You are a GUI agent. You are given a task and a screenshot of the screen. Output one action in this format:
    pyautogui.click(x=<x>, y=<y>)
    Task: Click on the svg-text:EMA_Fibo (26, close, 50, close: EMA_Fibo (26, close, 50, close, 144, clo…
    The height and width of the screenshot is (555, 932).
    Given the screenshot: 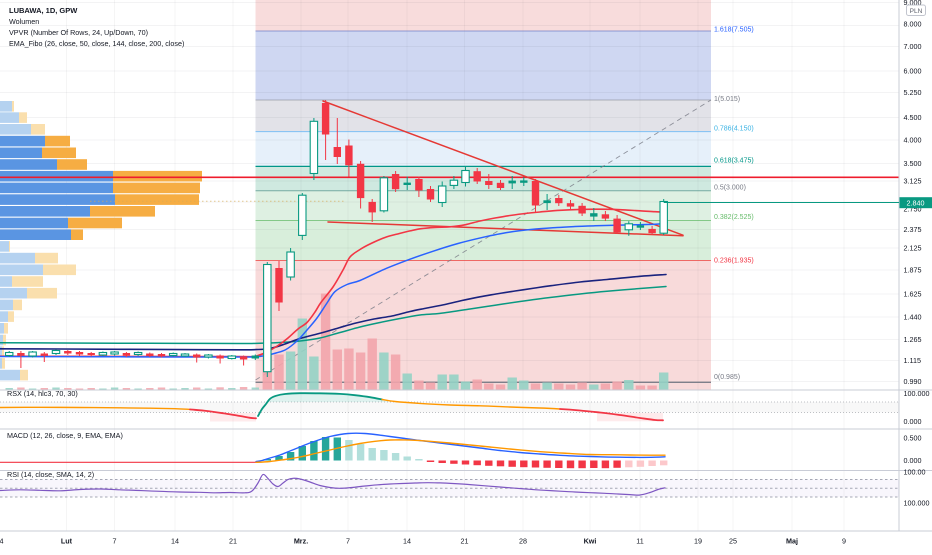 What is the action you would take?
    pyautogui.click(x=96, y=43)
    